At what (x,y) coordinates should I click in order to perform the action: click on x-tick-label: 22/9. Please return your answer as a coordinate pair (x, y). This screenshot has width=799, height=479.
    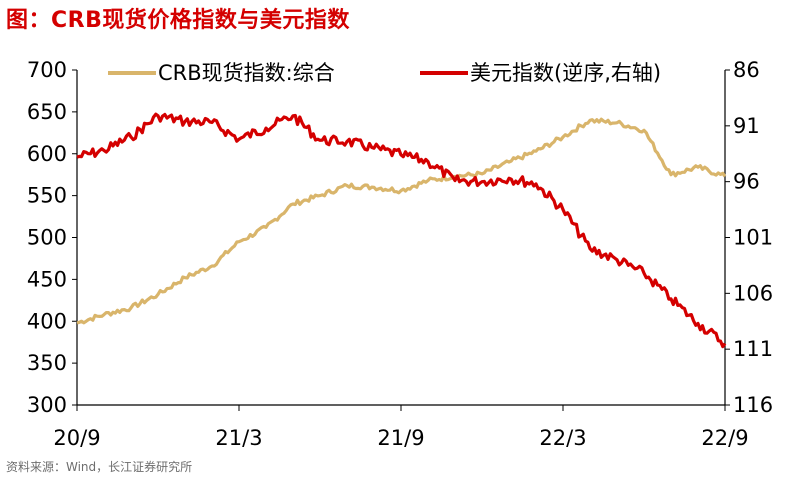
    Looking at the image, I should click on (724, 438).